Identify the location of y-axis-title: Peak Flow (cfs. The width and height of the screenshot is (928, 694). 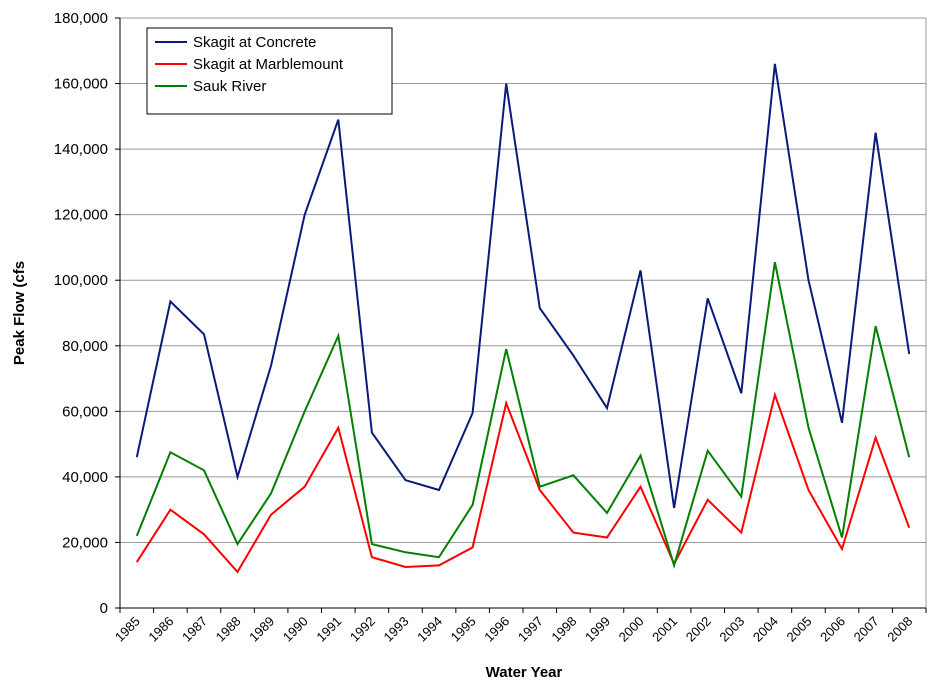
(19, 313).